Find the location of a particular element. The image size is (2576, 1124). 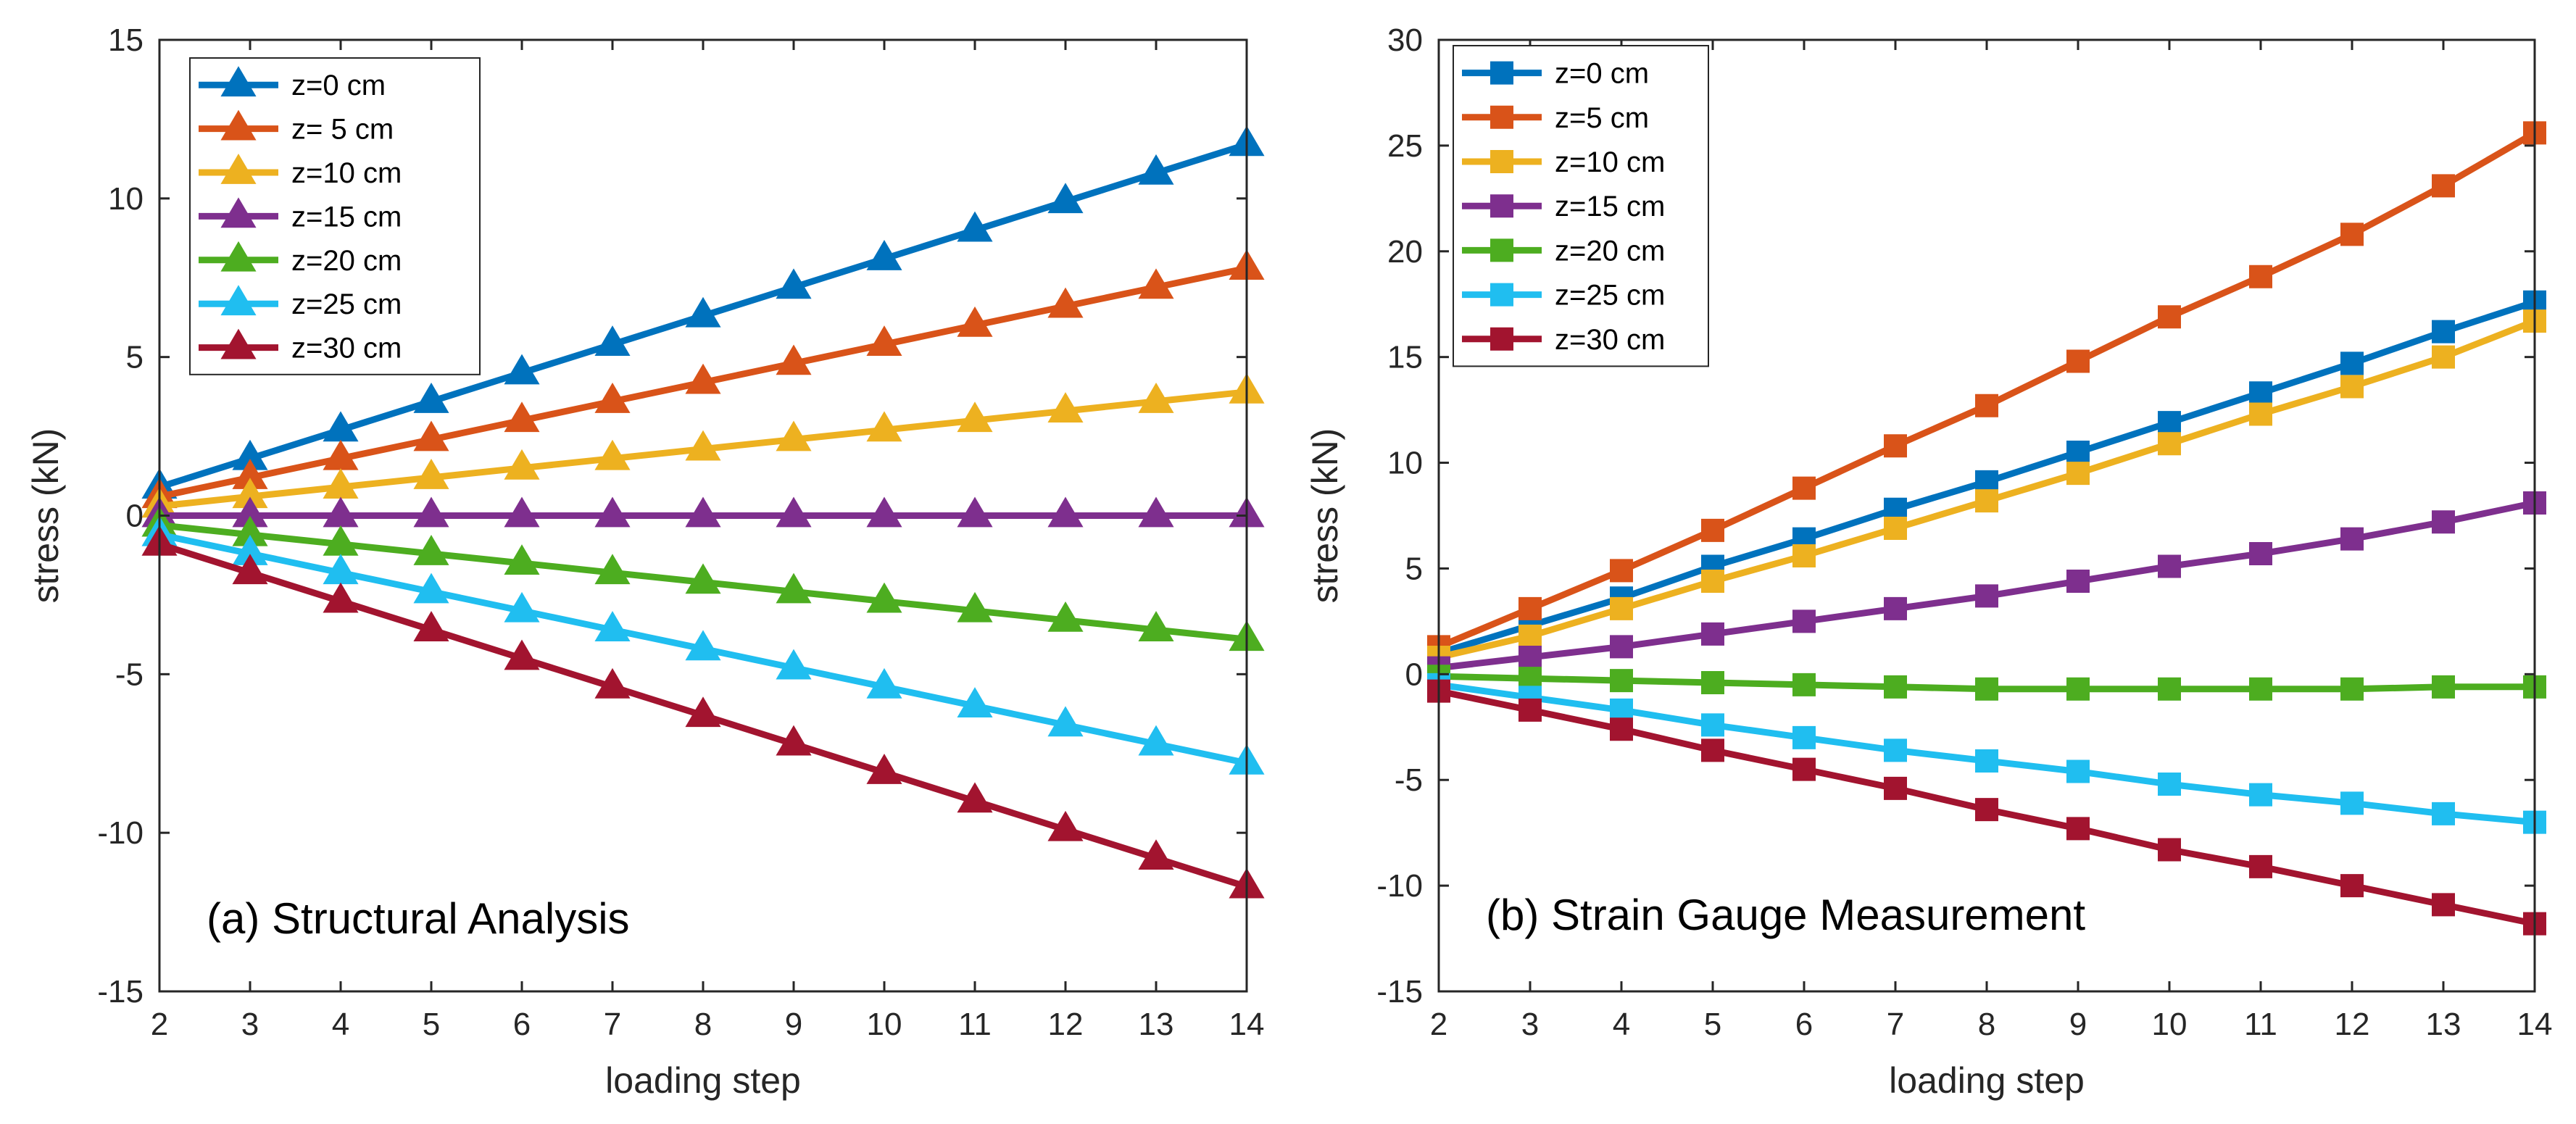

x-tick-label: 6 is located at coordinates (522, 1025).